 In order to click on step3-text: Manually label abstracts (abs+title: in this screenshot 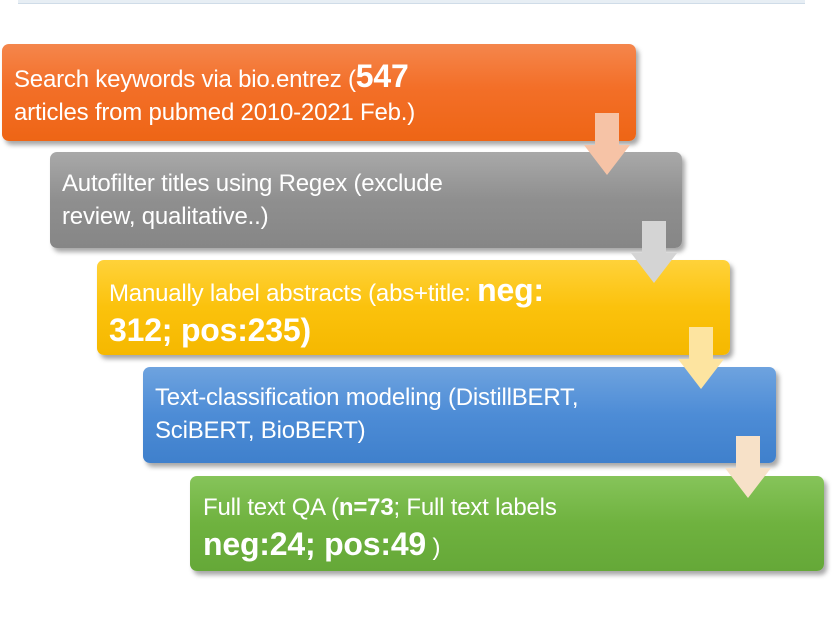, I will do `click(293, 293)`.